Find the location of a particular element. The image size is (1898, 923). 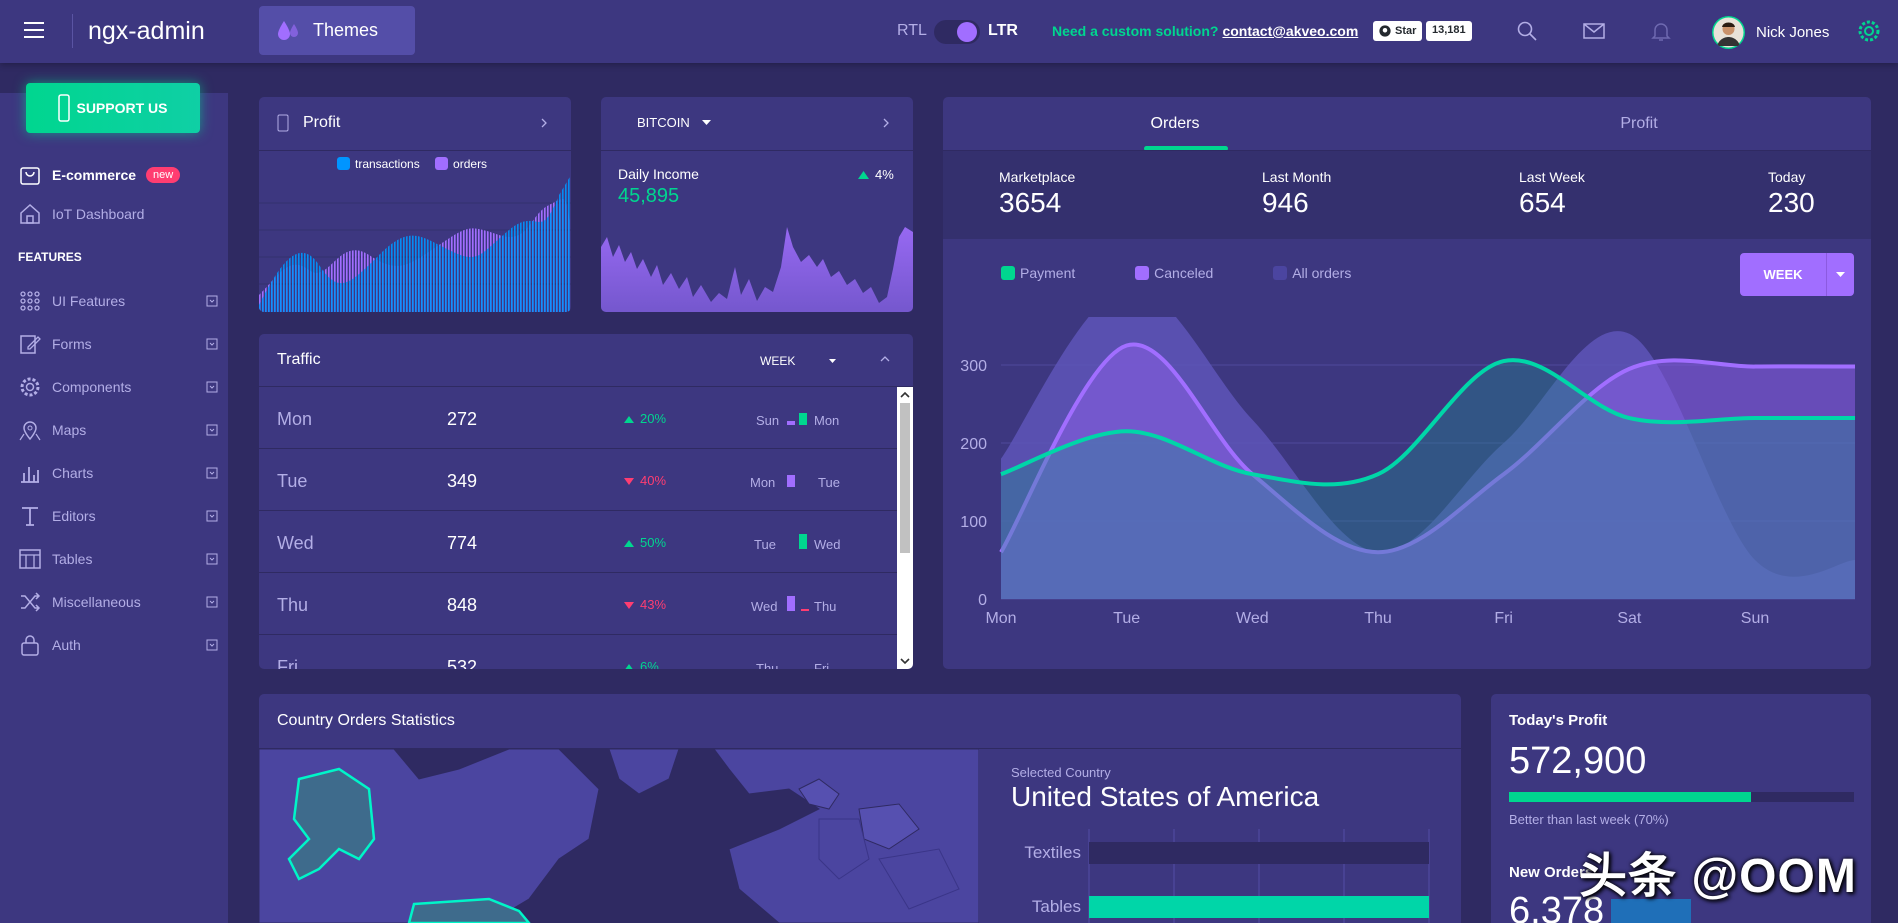

traffic-day: Tue is located at coordinates (292, 481).